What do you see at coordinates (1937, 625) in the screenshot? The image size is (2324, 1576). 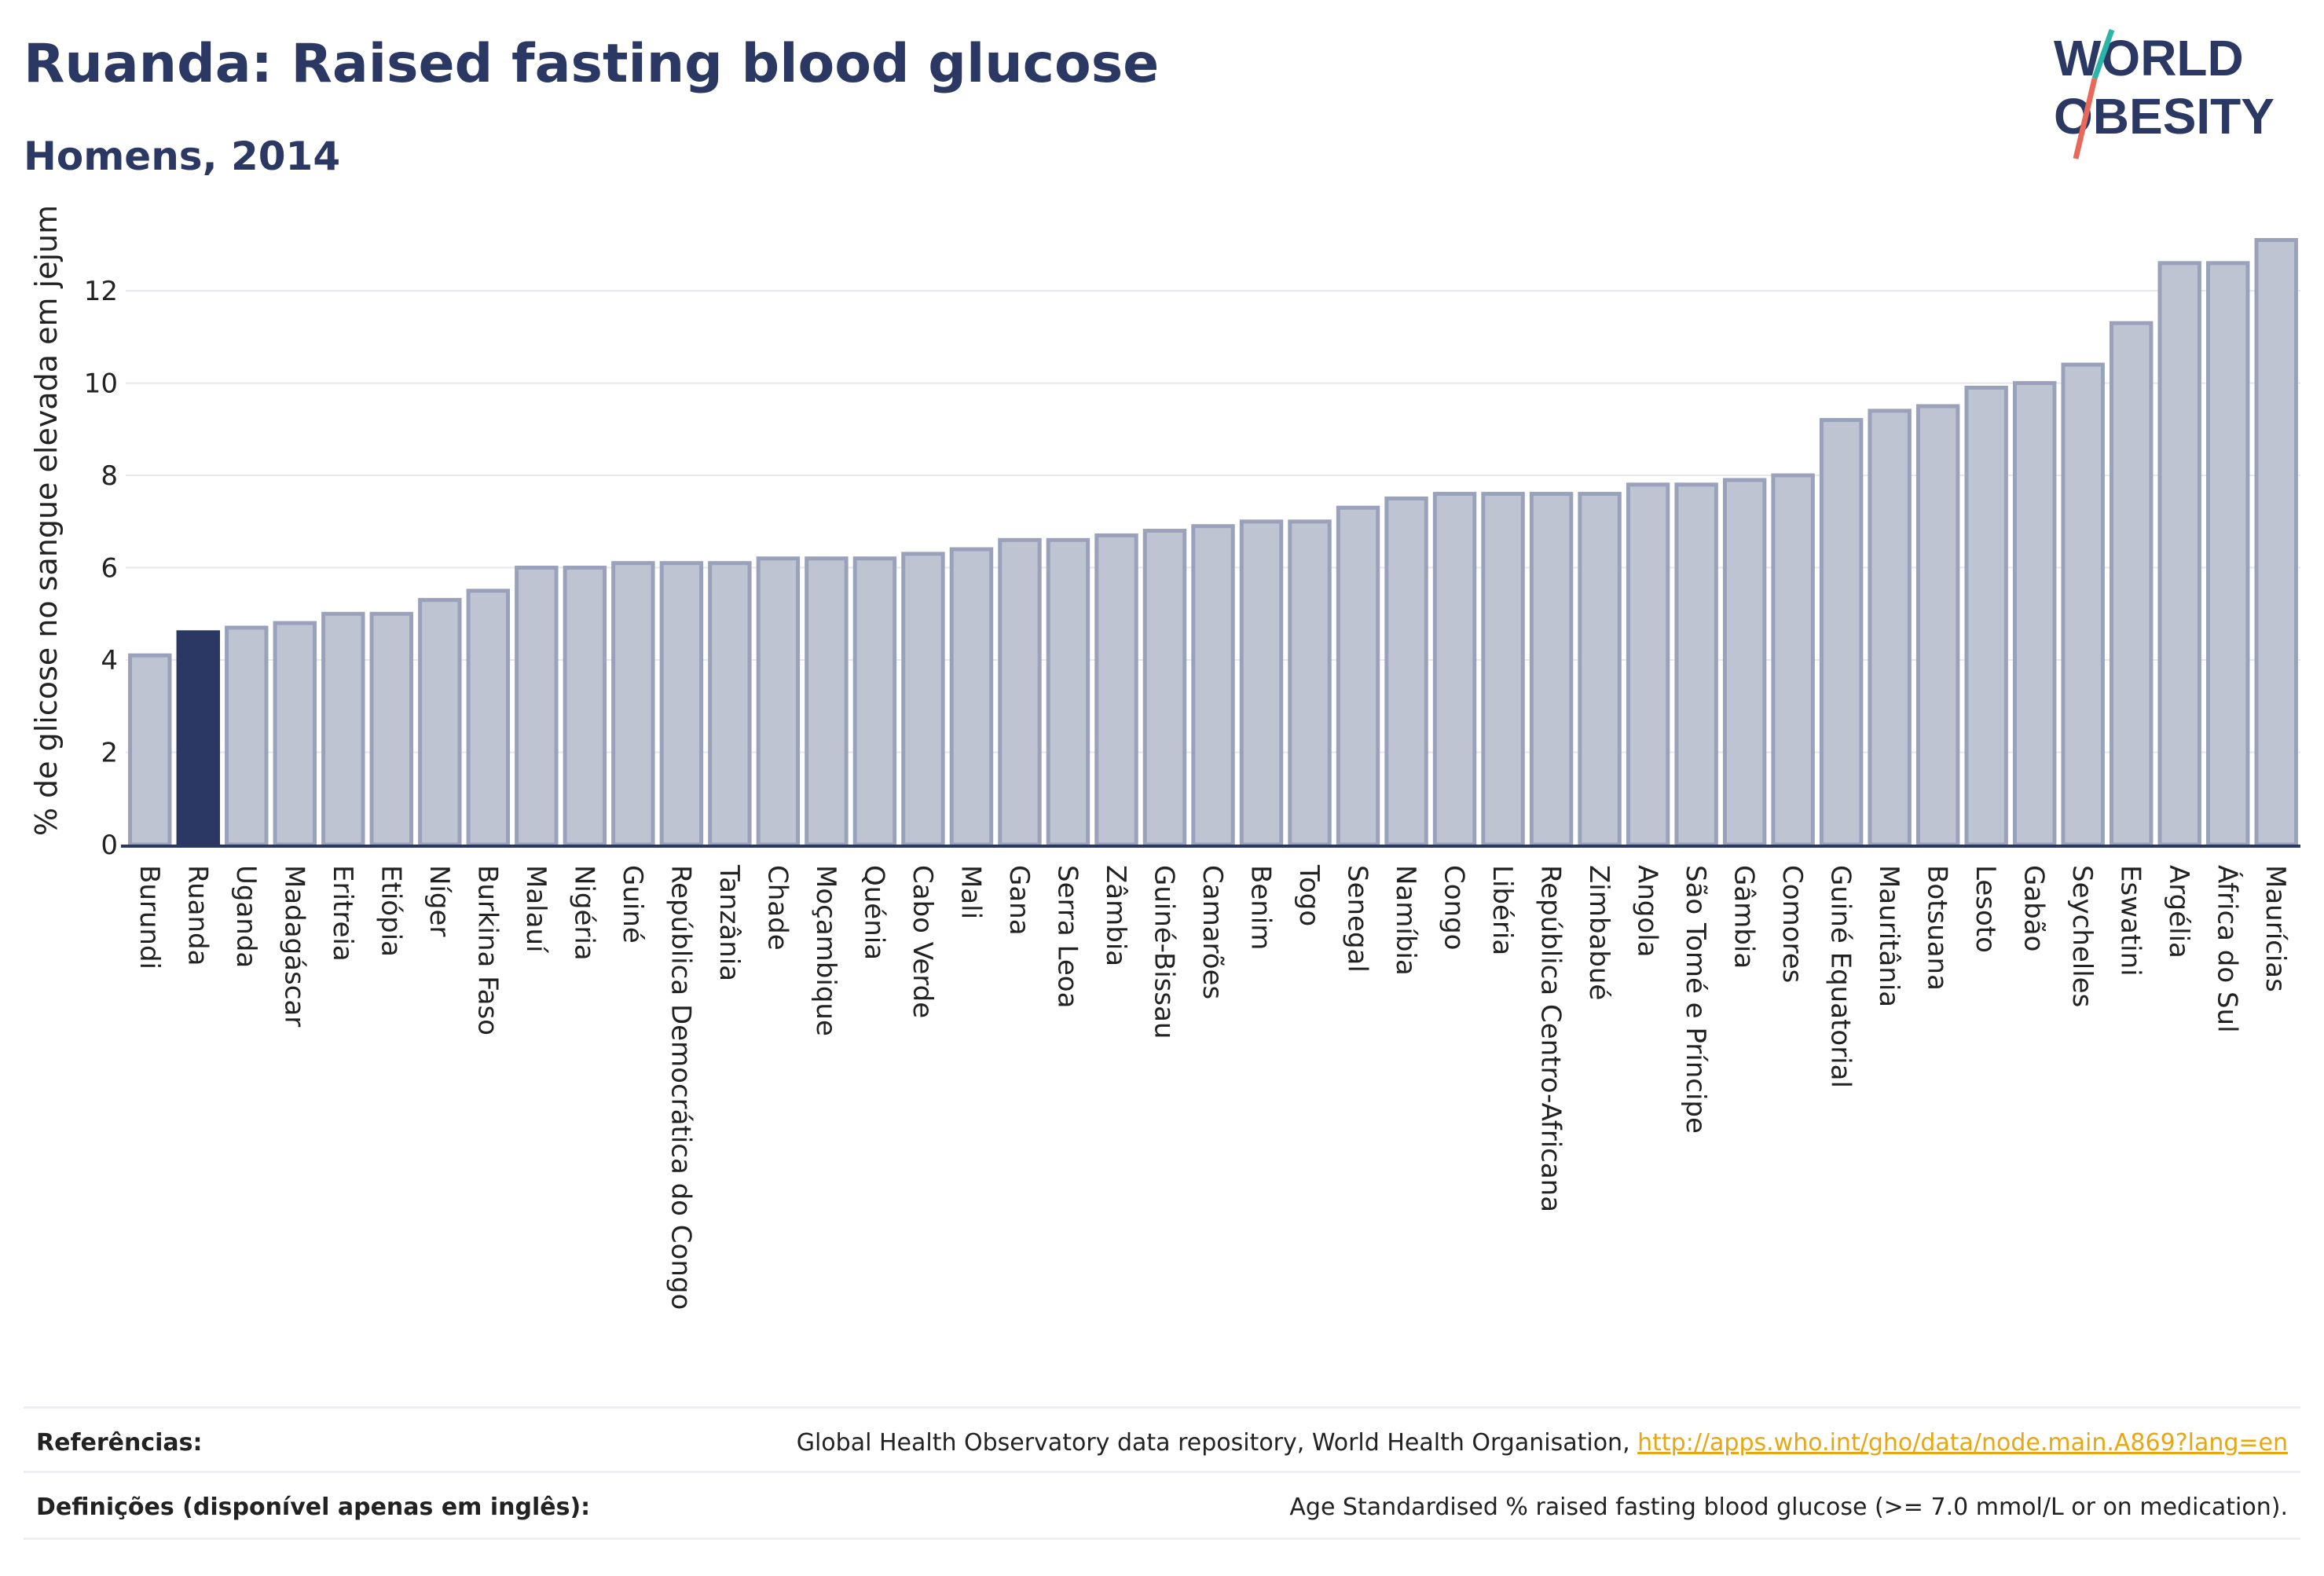 I see `bar-Botsuana` at bounding box center [1937, 625].